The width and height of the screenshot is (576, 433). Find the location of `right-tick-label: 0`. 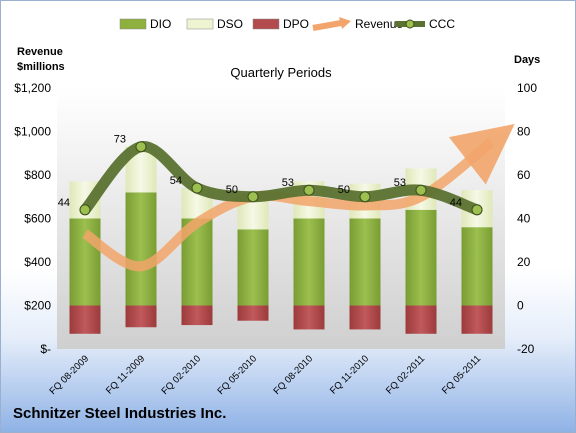

right-tick-label: 0 is located at coordinates (520, 306).